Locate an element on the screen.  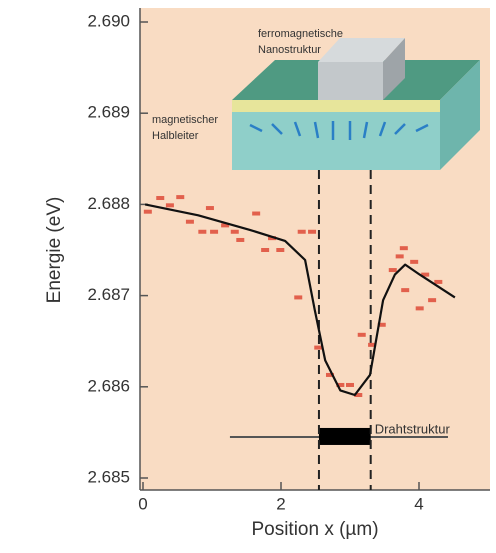
inset-label: ferromagnetische is located at coordinates (300, 34).